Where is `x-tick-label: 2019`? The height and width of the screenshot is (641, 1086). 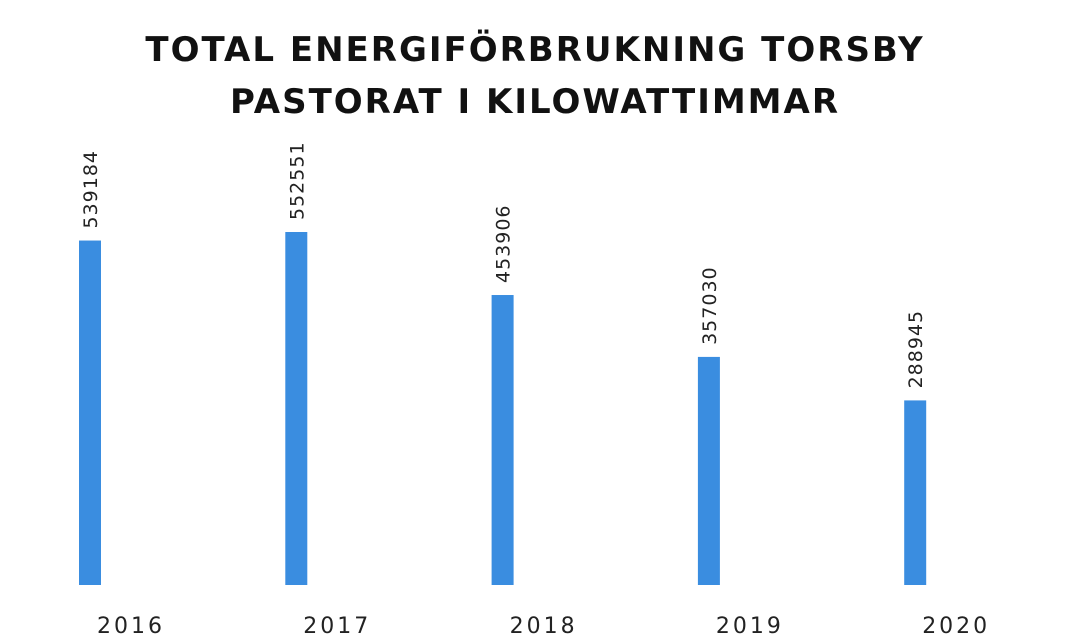 x-tick-label: 2019 is located at coordinates (750, 626).